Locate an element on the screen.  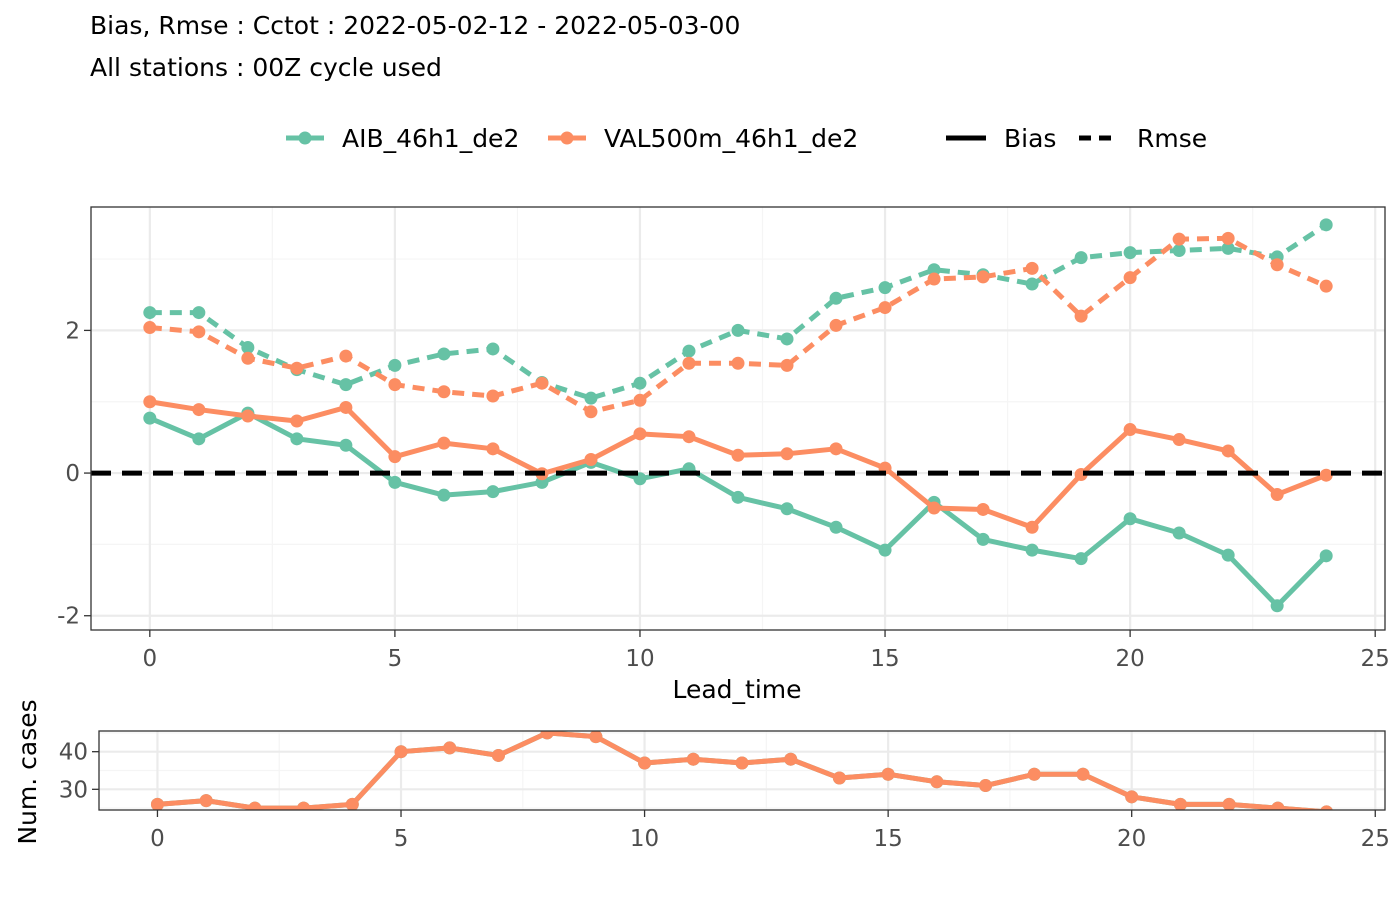
legend-key-aib is located at coordinates (305, 138).